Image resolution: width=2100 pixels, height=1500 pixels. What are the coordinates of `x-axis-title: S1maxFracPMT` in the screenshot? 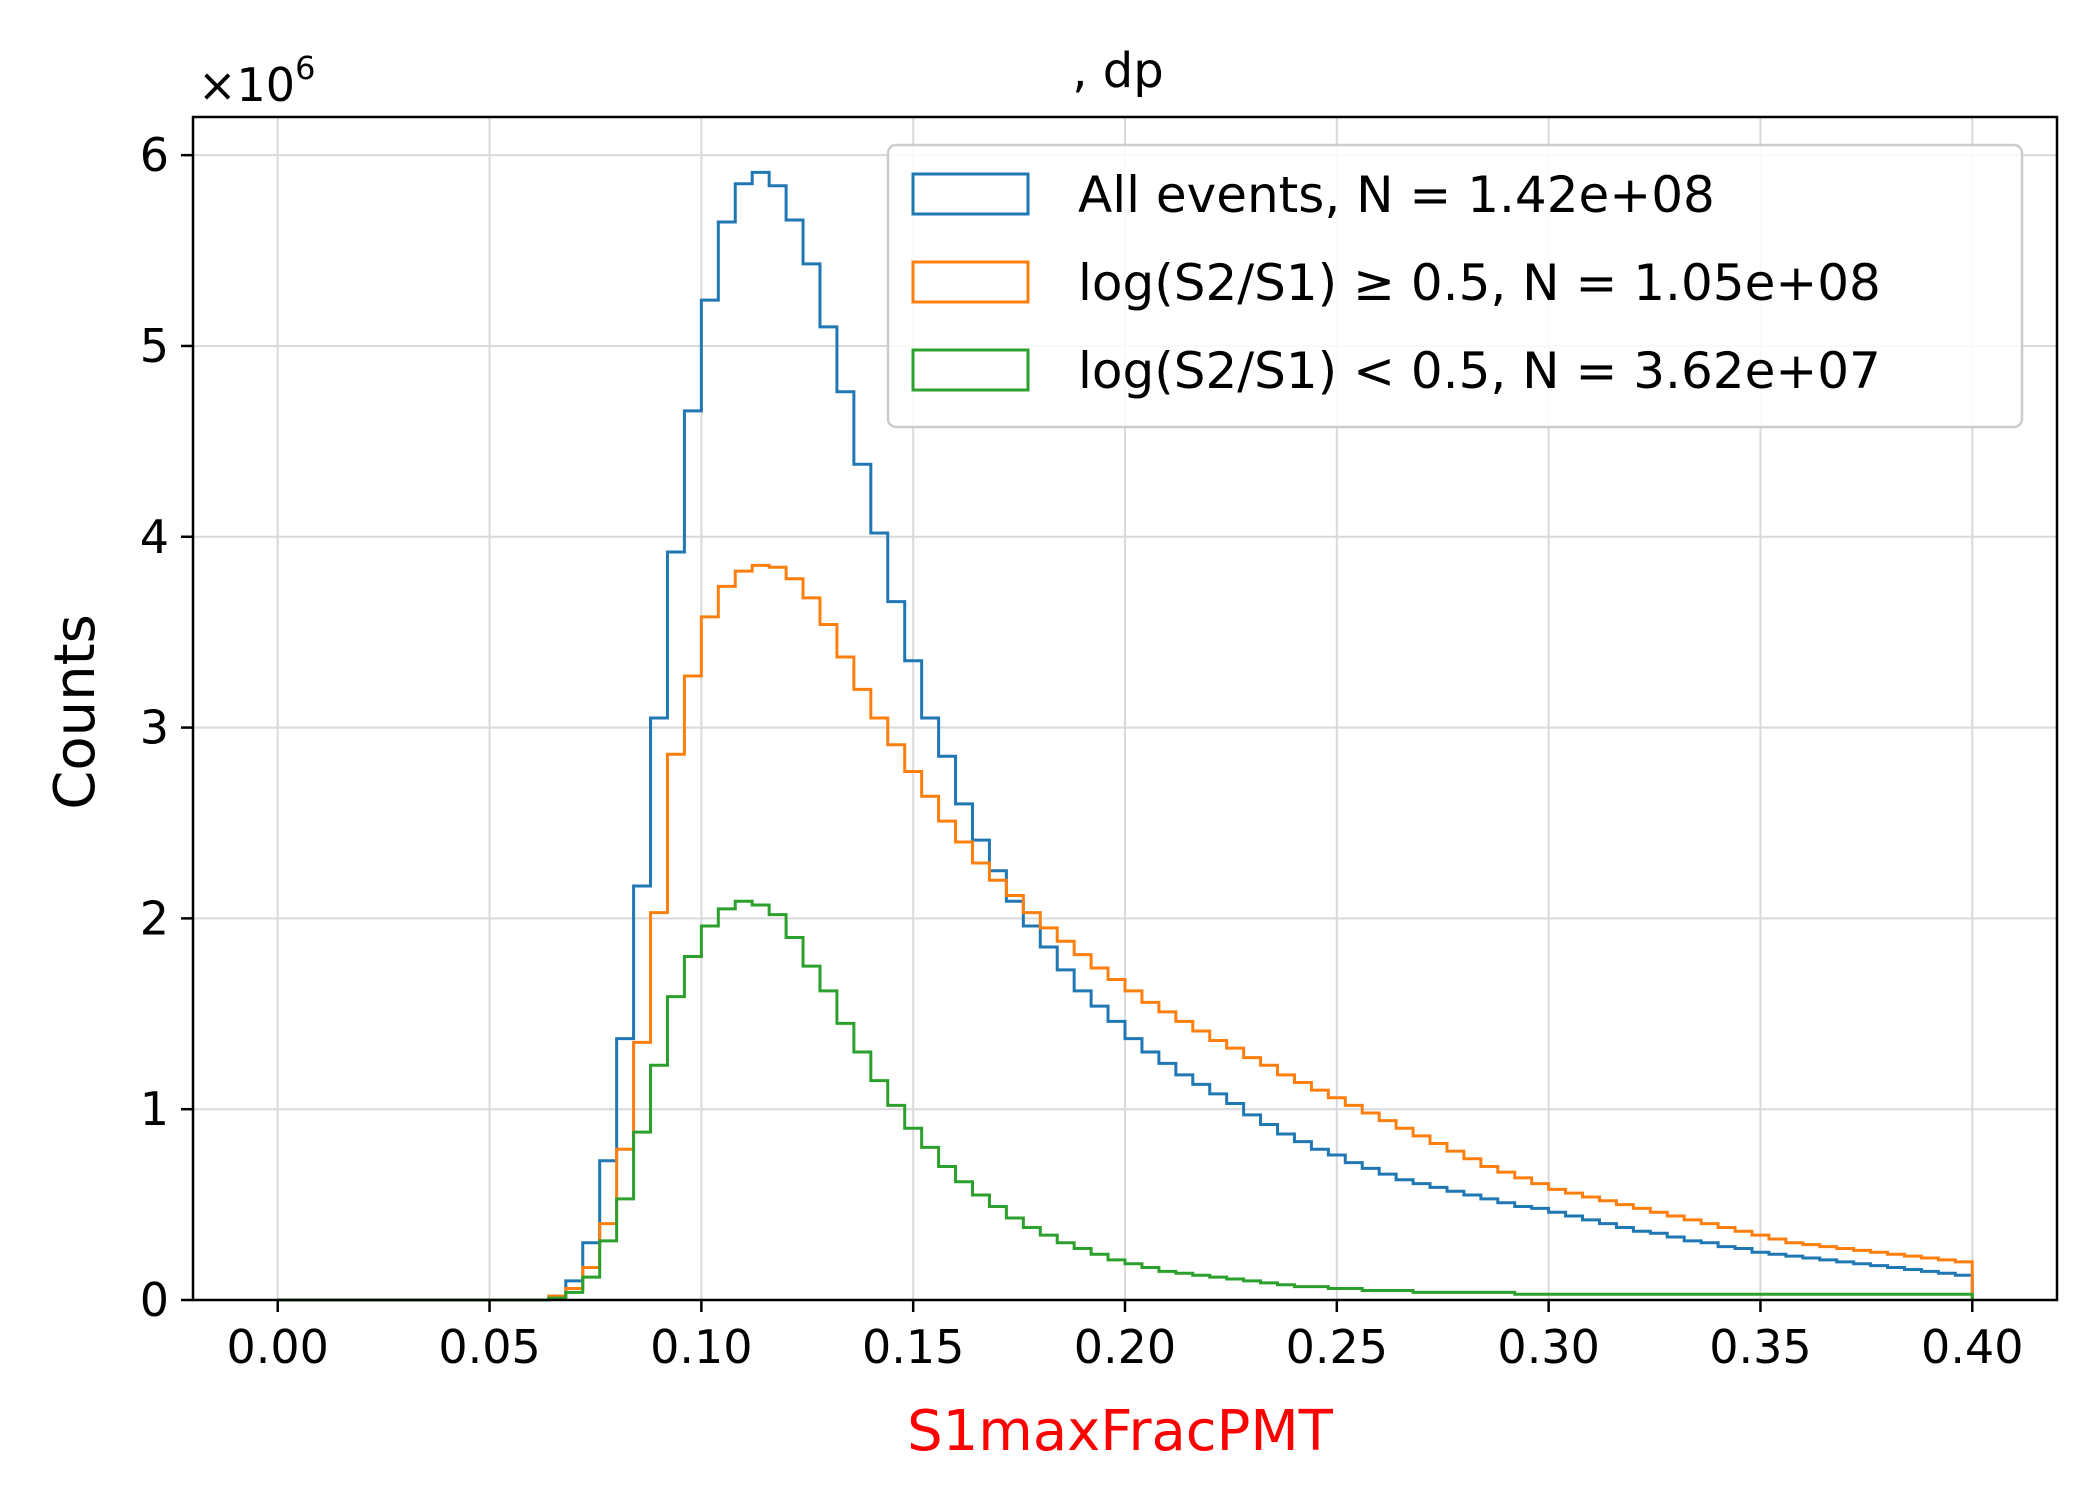 It's located at (1120, 1431).